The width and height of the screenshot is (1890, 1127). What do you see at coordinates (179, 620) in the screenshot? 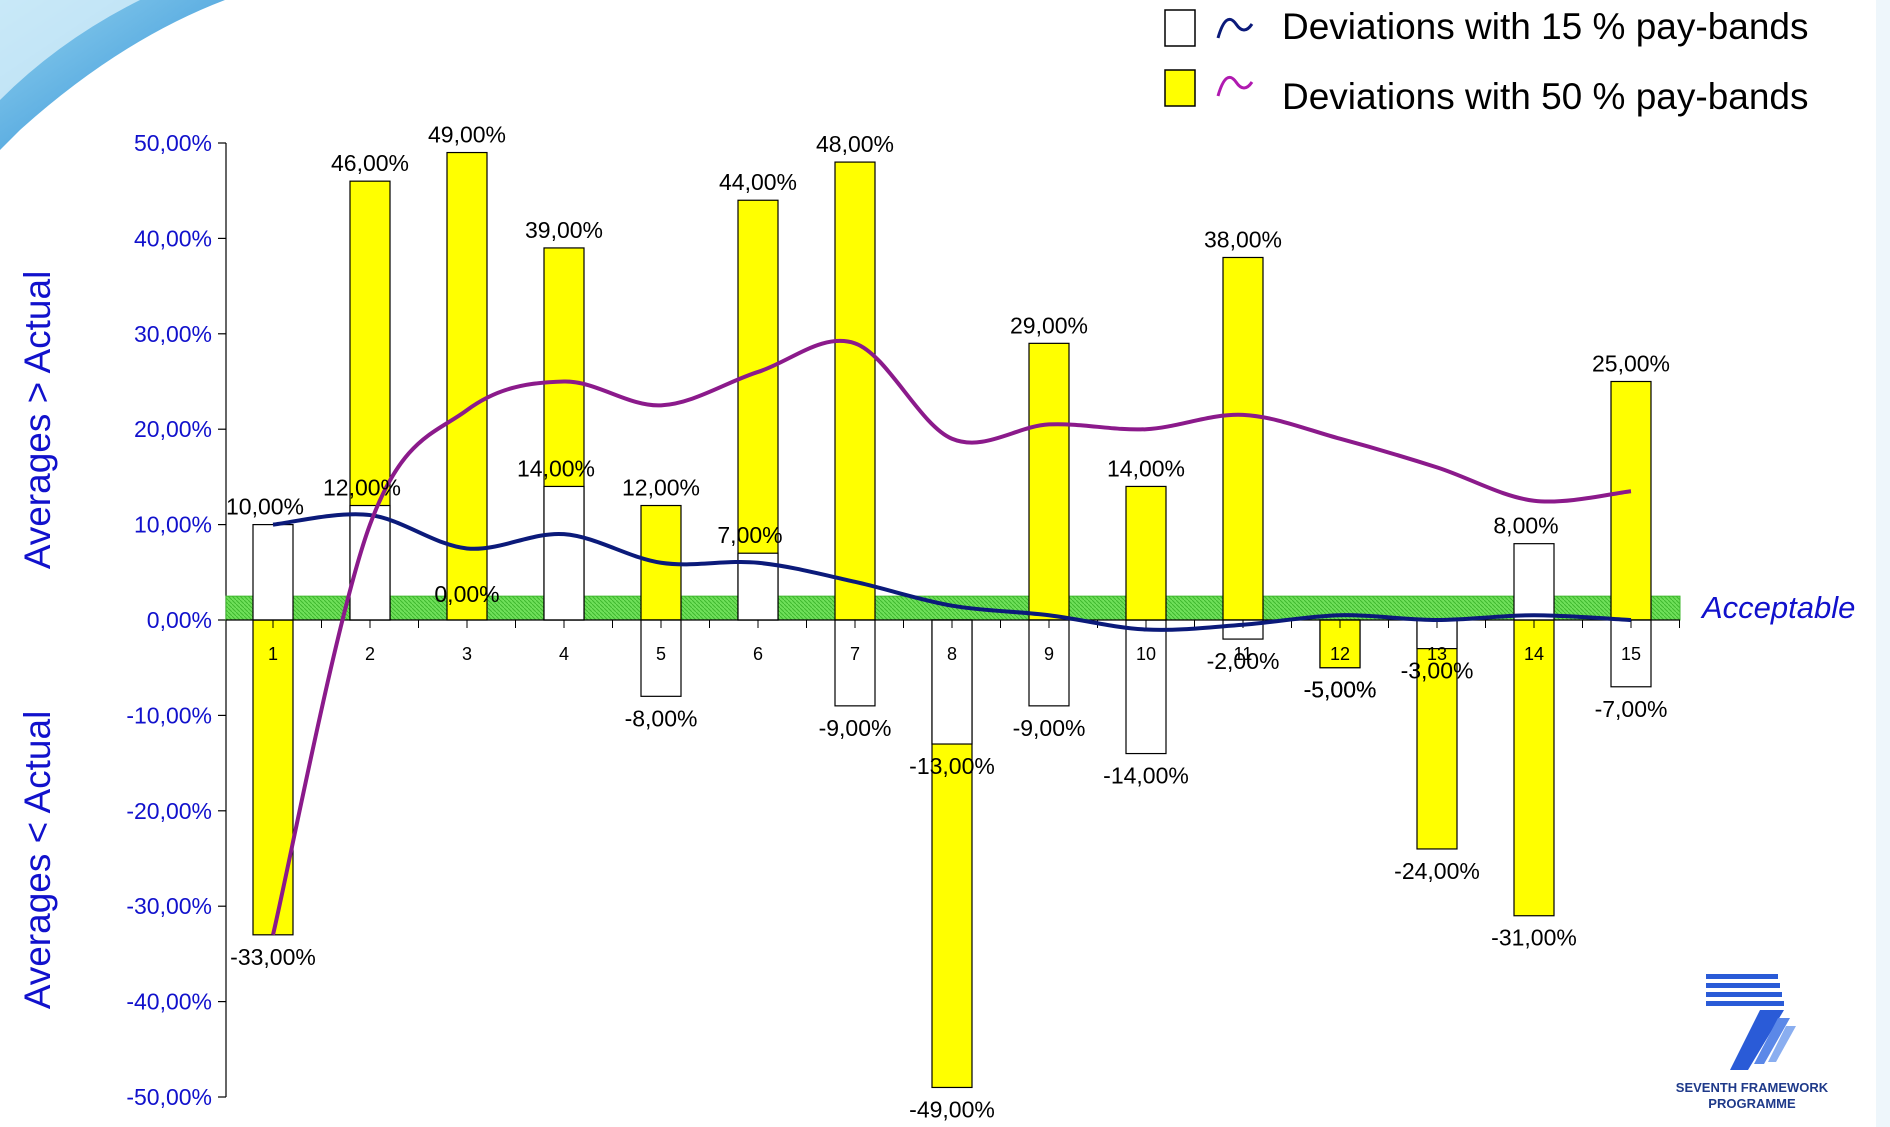
I see `y-tick-label: 0,00%` at bounding box center [179, 620].